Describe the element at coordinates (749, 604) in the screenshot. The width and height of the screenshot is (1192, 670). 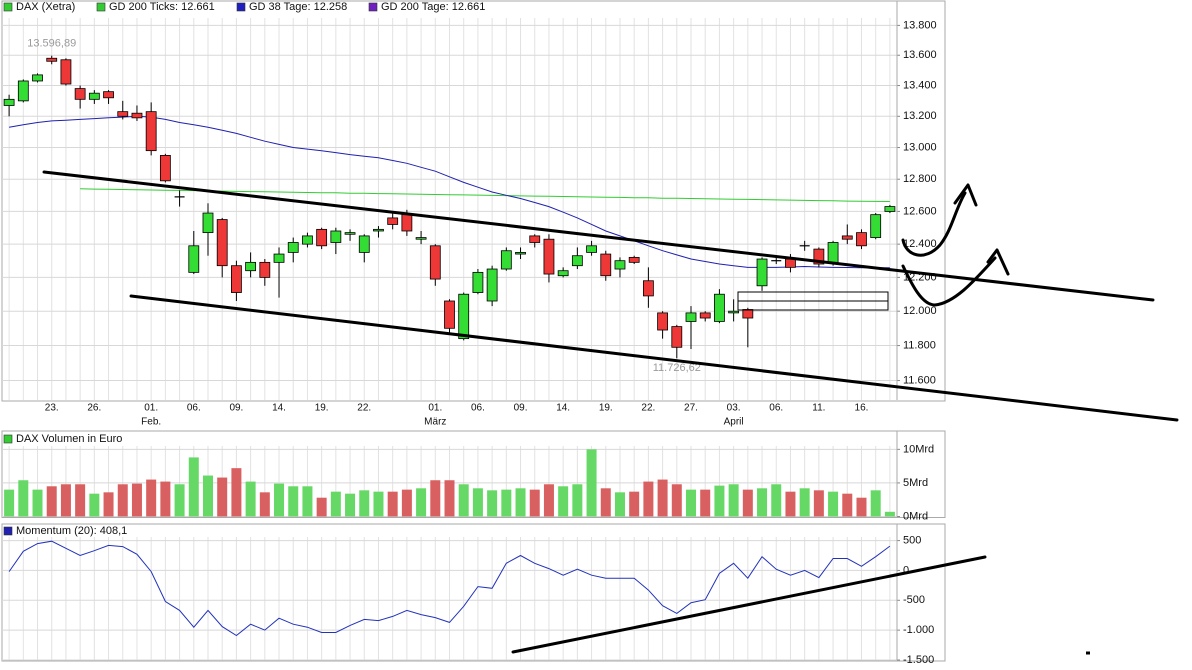
I see `momentum-trendline` at that location.